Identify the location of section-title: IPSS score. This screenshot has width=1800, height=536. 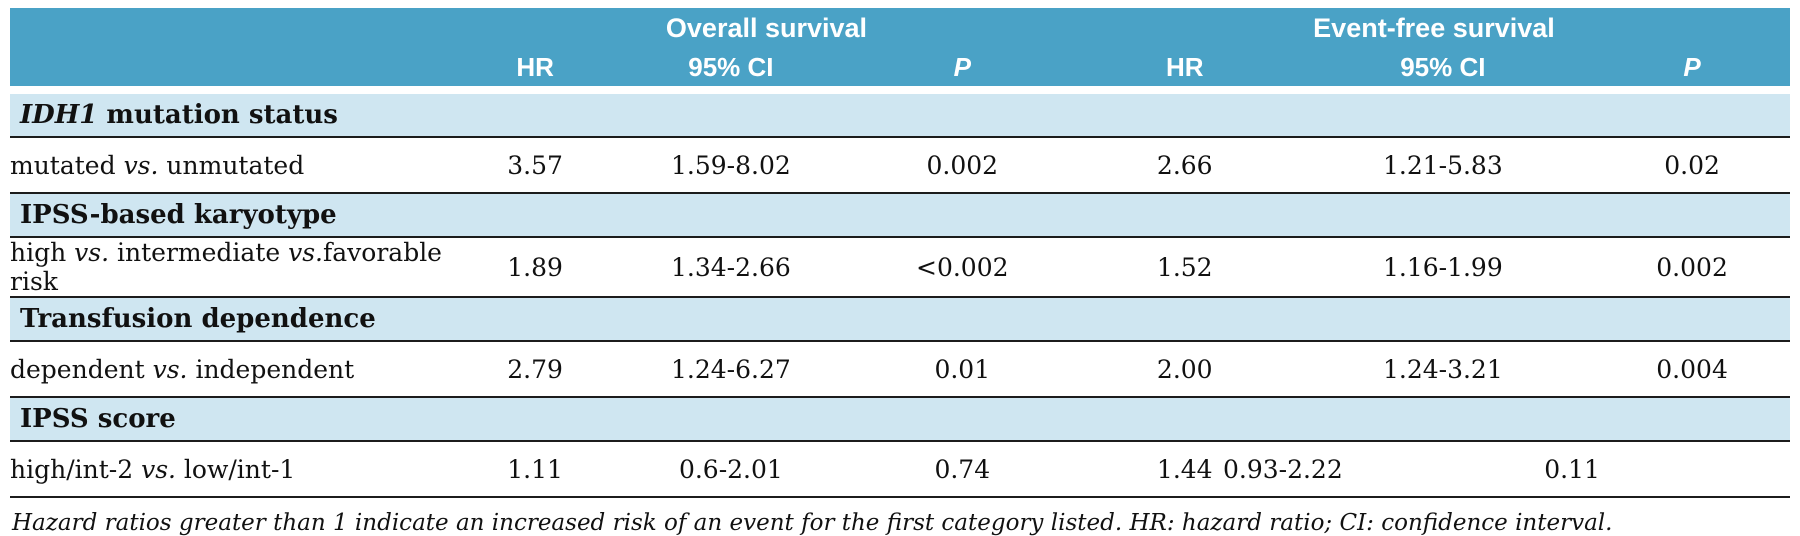
(98, 419).